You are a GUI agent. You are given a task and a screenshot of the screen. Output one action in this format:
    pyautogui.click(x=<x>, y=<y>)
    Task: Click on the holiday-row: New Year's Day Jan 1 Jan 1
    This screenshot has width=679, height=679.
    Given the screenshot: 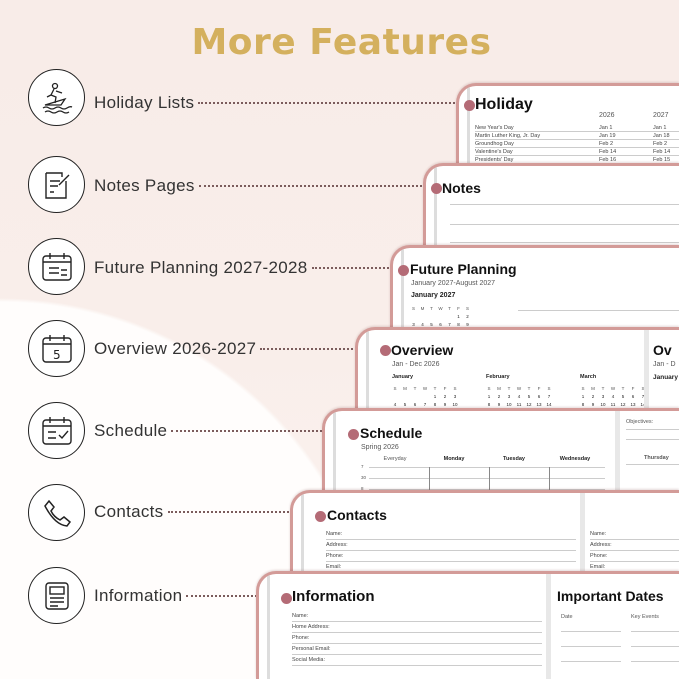 What is the action you would take?
    pyautogui.click(x=577, y=128)
    